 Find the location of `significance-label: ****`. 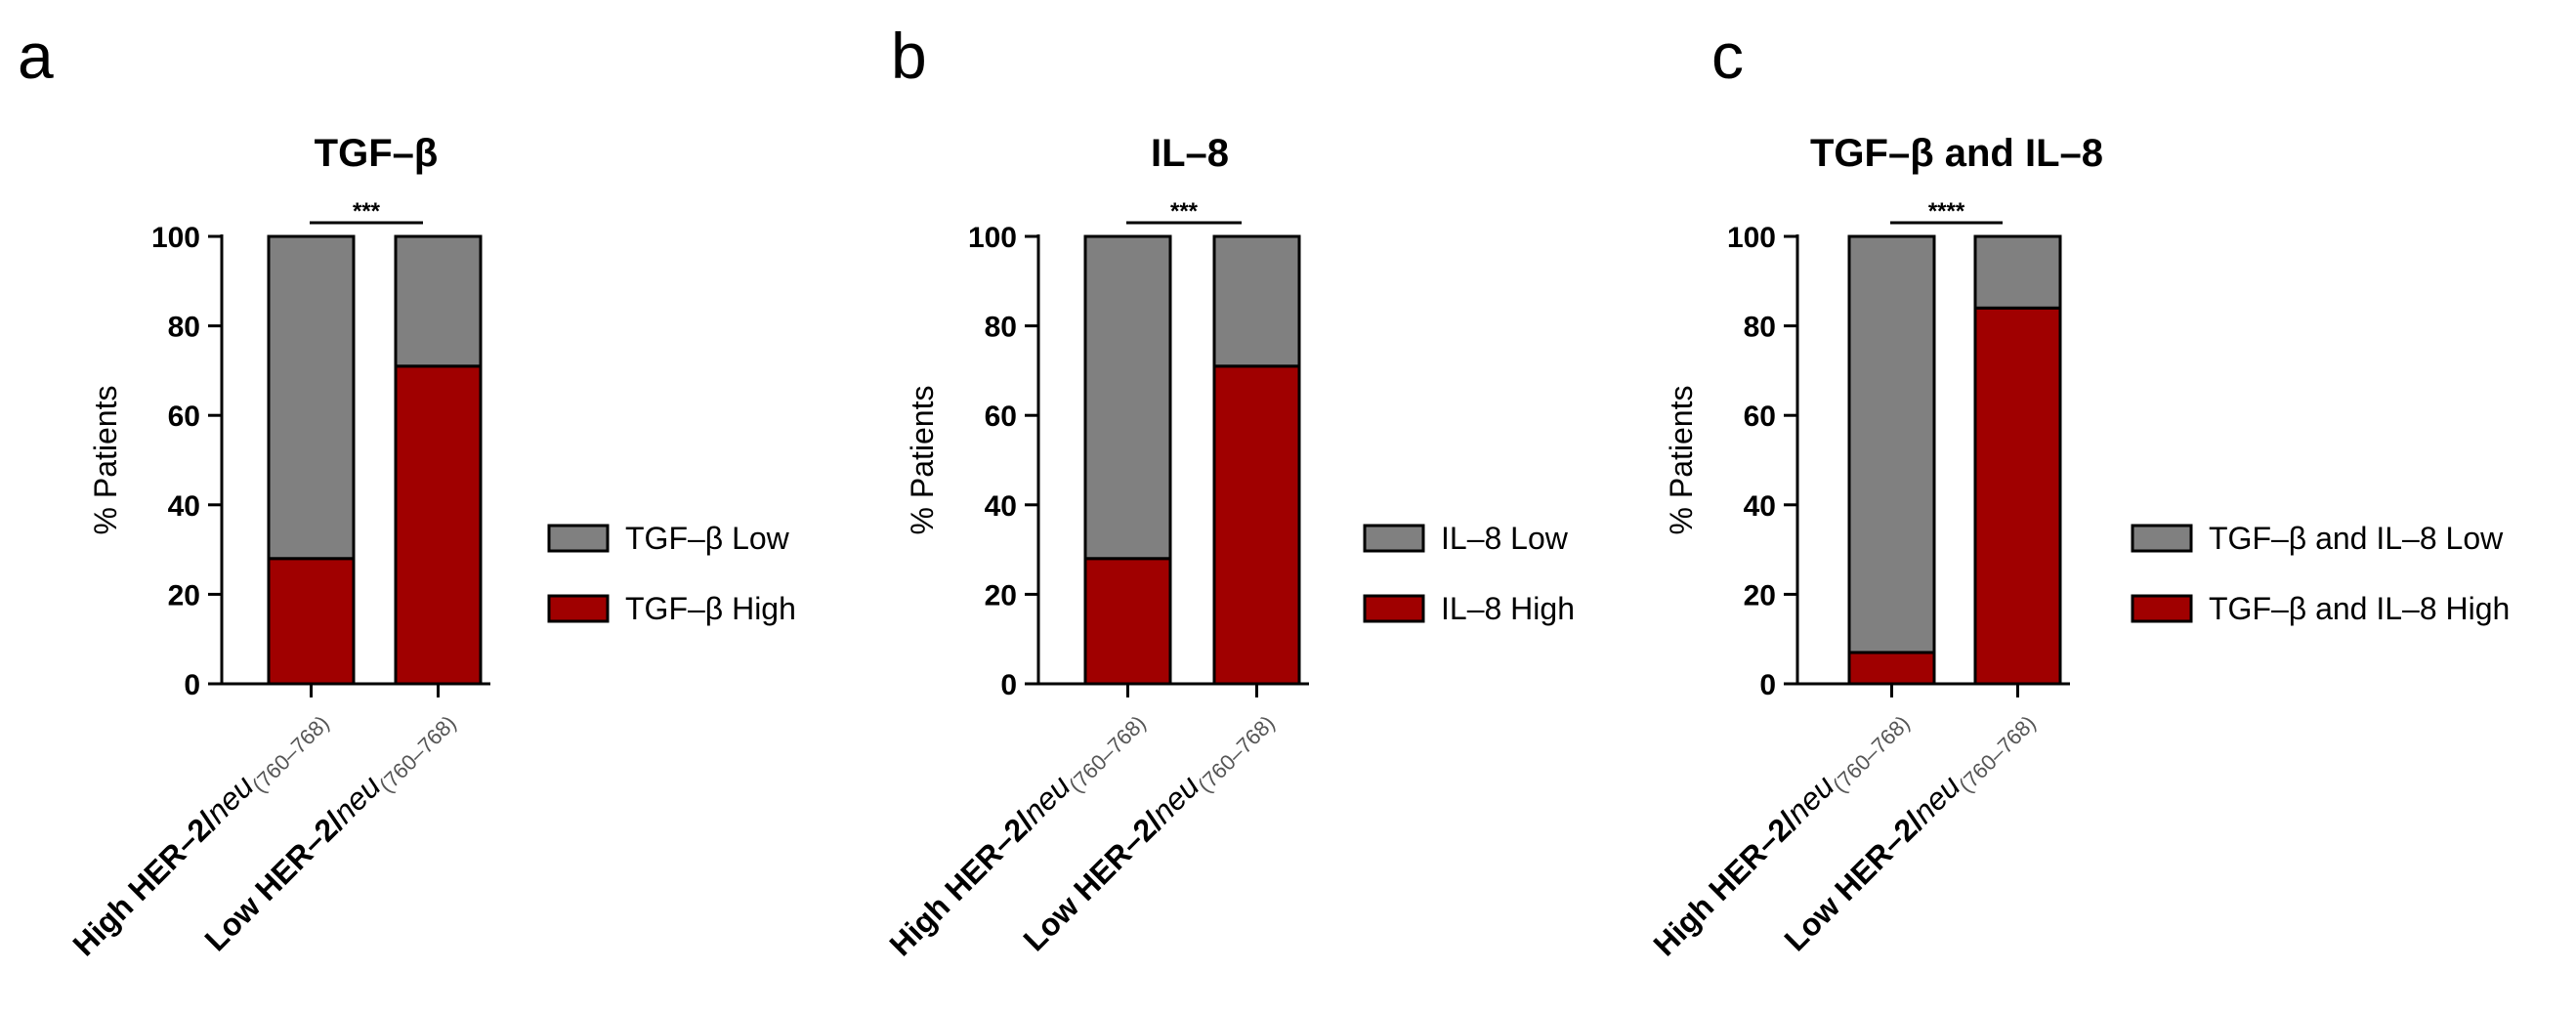

significance-label: **** is located at coordinates (1946, 211).